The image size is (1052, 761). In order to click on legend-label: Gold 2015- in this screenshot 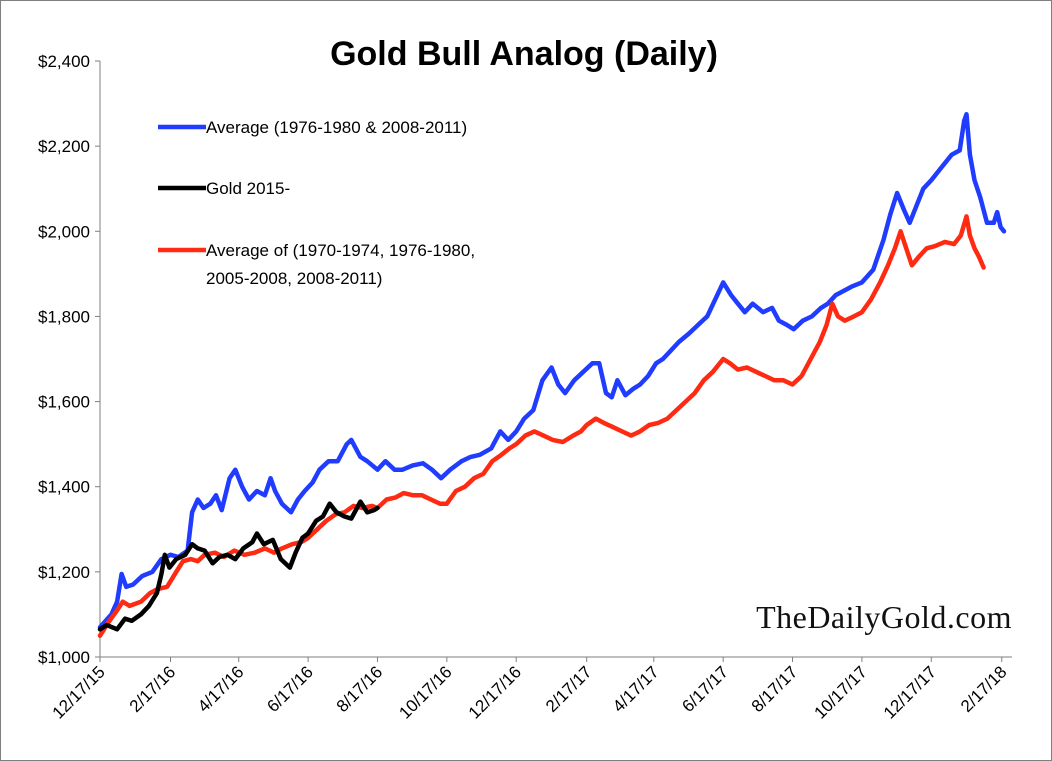, I will do `click(248, 188)`.